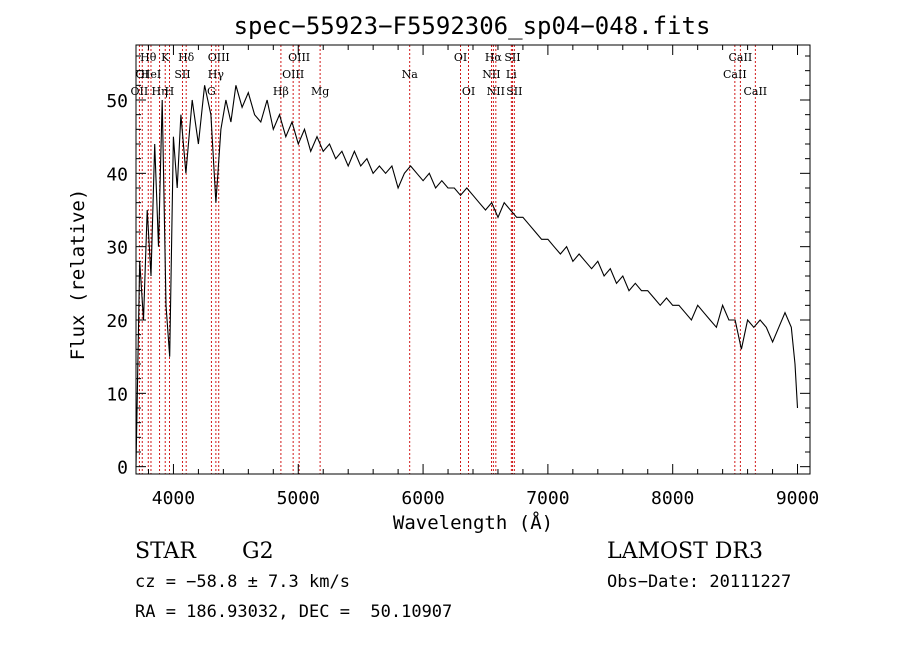 This screenshot has width=900, height=649. I want to click on y-tick-label: 20, so click(117, 321).